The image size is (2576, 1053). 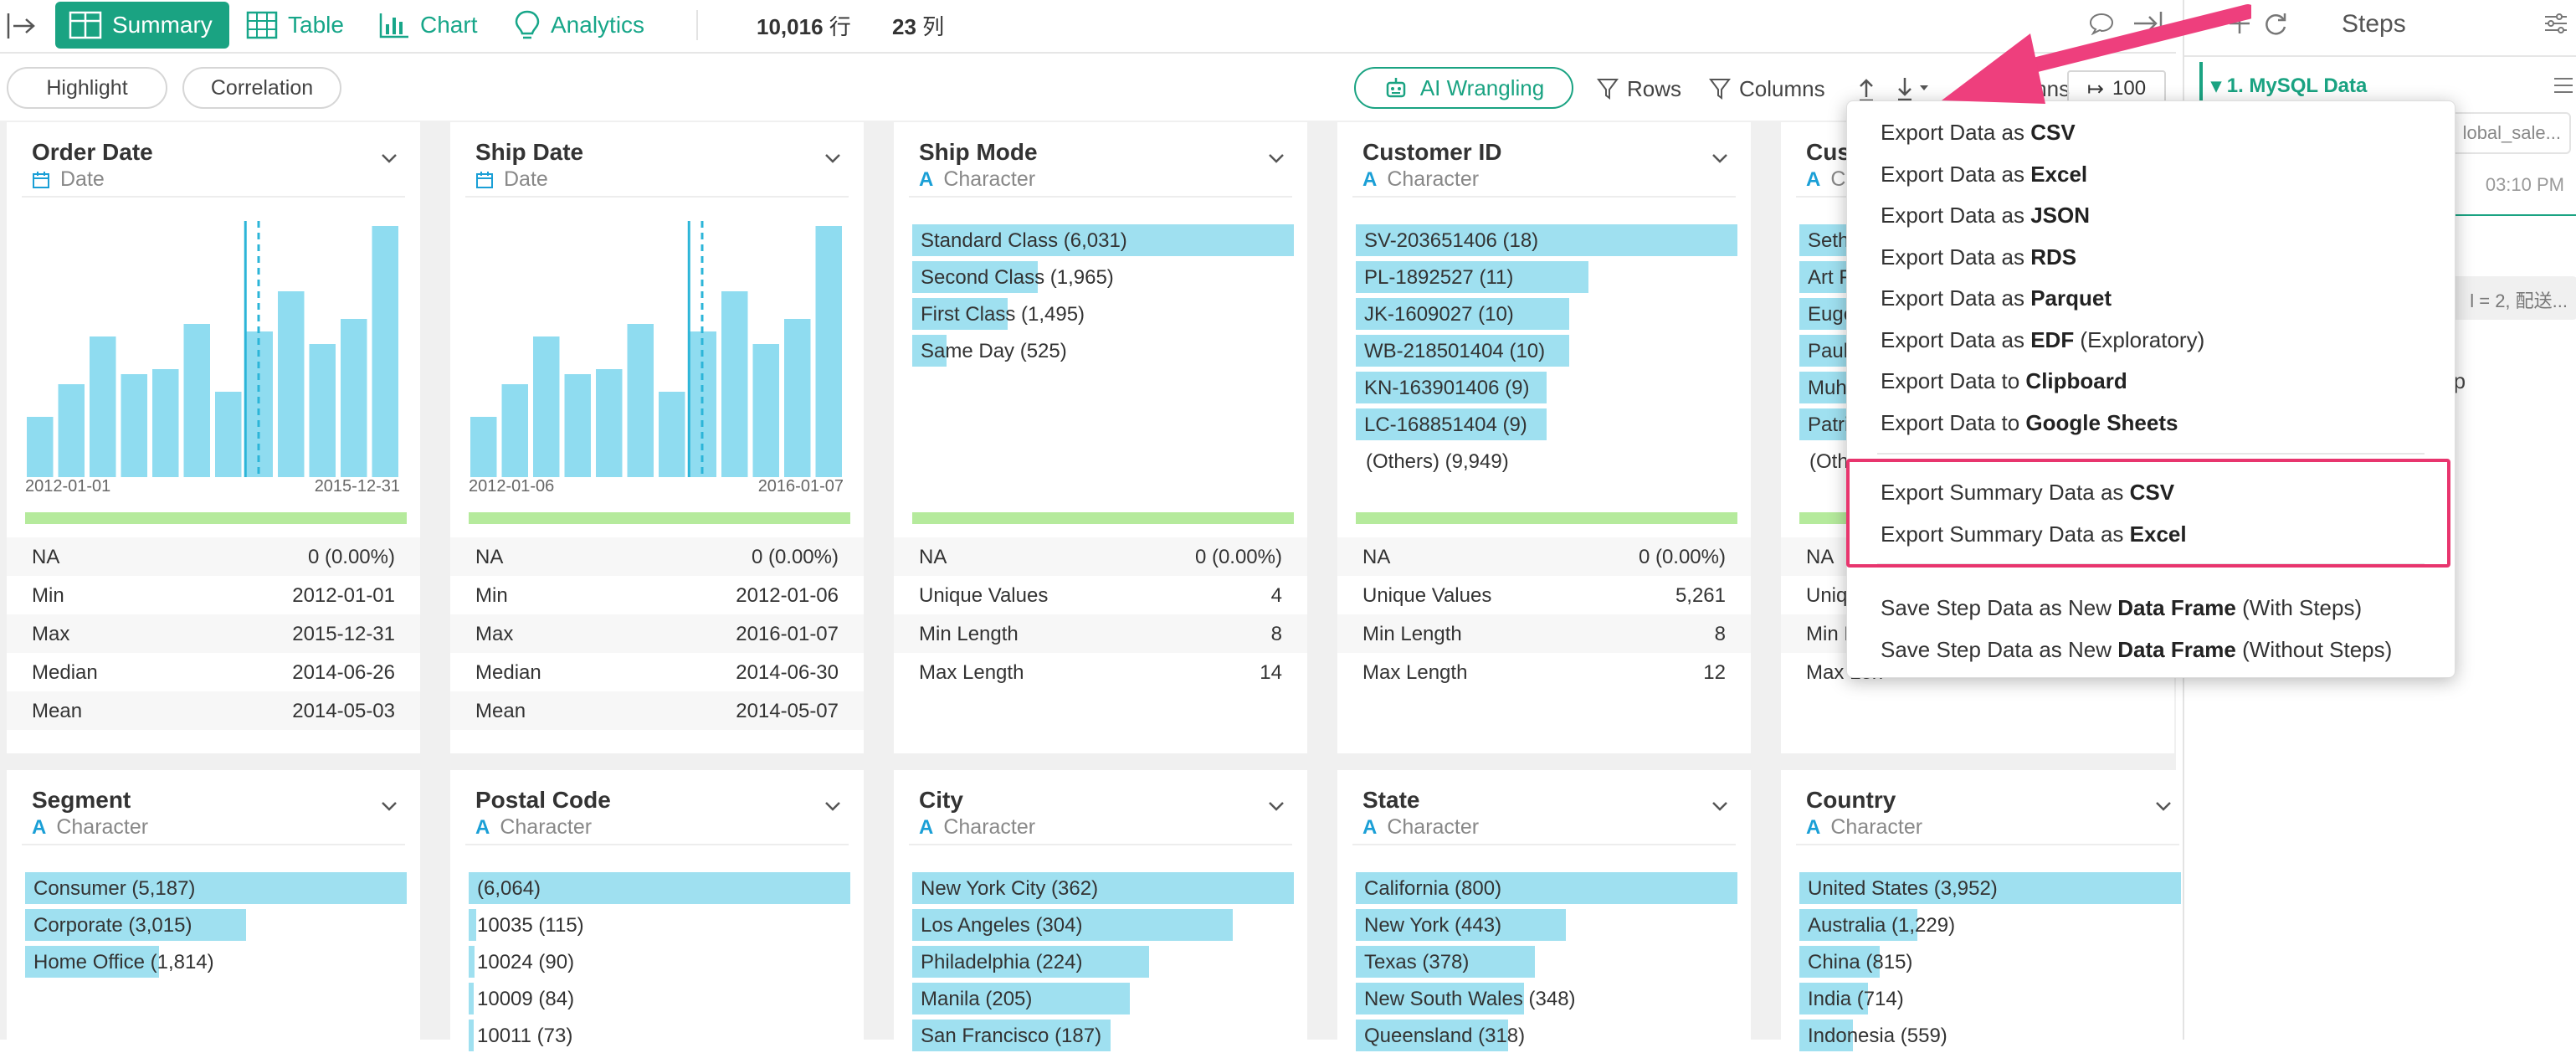 What do you see at coordinates (659, 997) in the screenshot?
I see `value-bar-item: 10009 (84)` at bounding box center [659, 997].